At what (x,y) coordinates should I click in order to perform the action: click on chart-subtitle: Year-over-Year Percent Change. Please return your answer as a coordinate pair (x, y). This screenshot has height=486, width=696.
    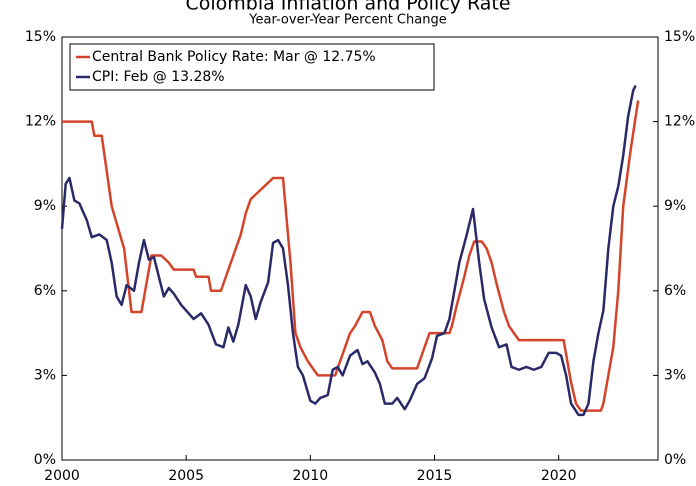
    Looking at the image, I should click on (347, 20).